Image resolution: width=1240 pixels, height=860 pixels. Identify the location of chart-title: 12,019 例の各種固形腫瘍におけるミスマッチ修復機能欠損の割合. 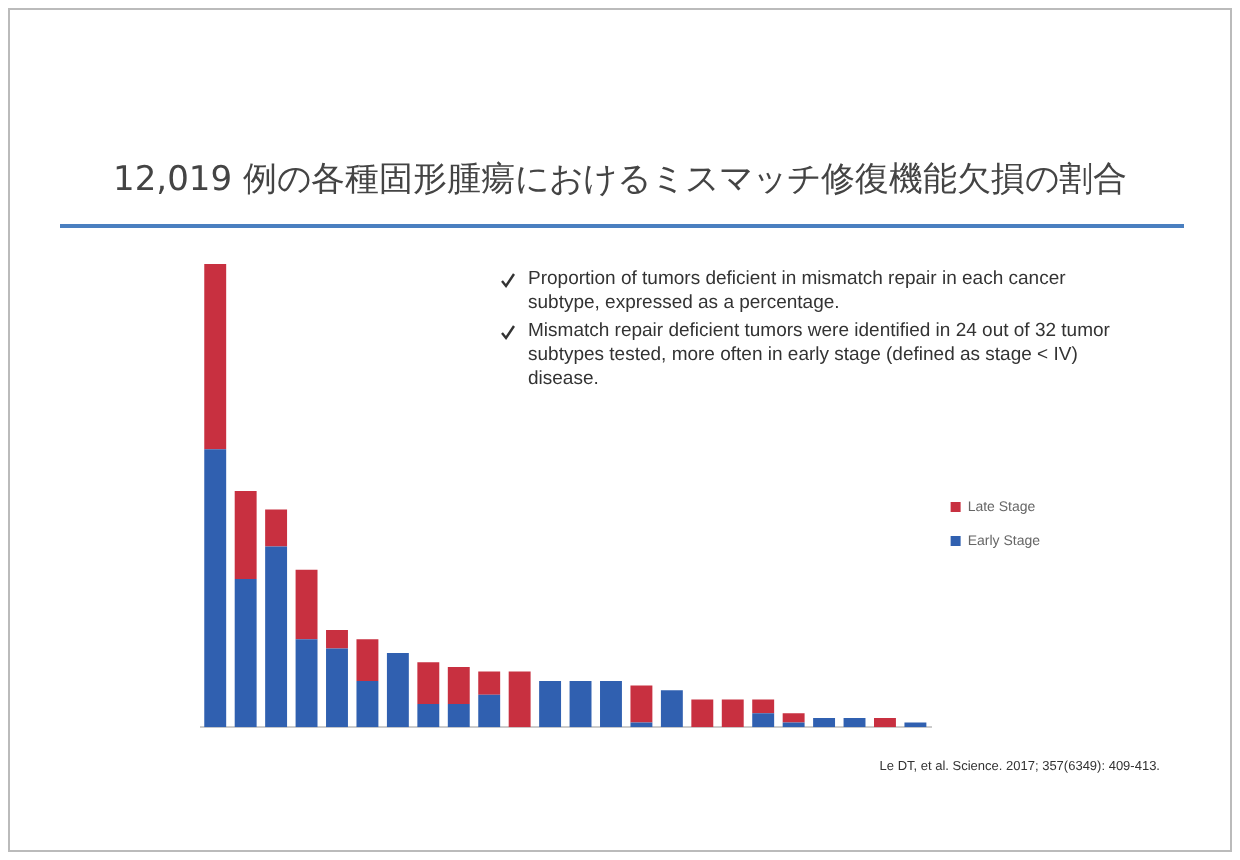
(620, 180).